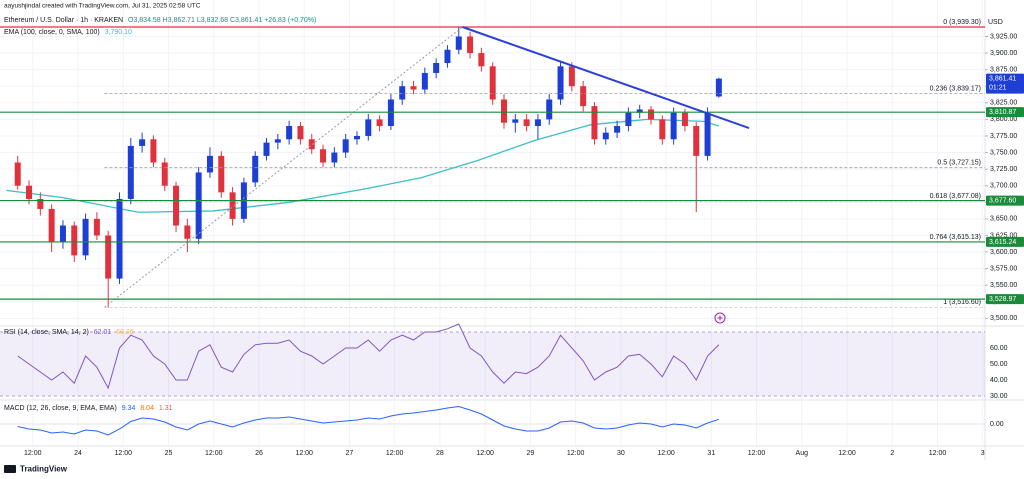 This screenshot has height=479, width=1024. I want to click on y-tick-label: 3,650.00, so click(1003, 219).